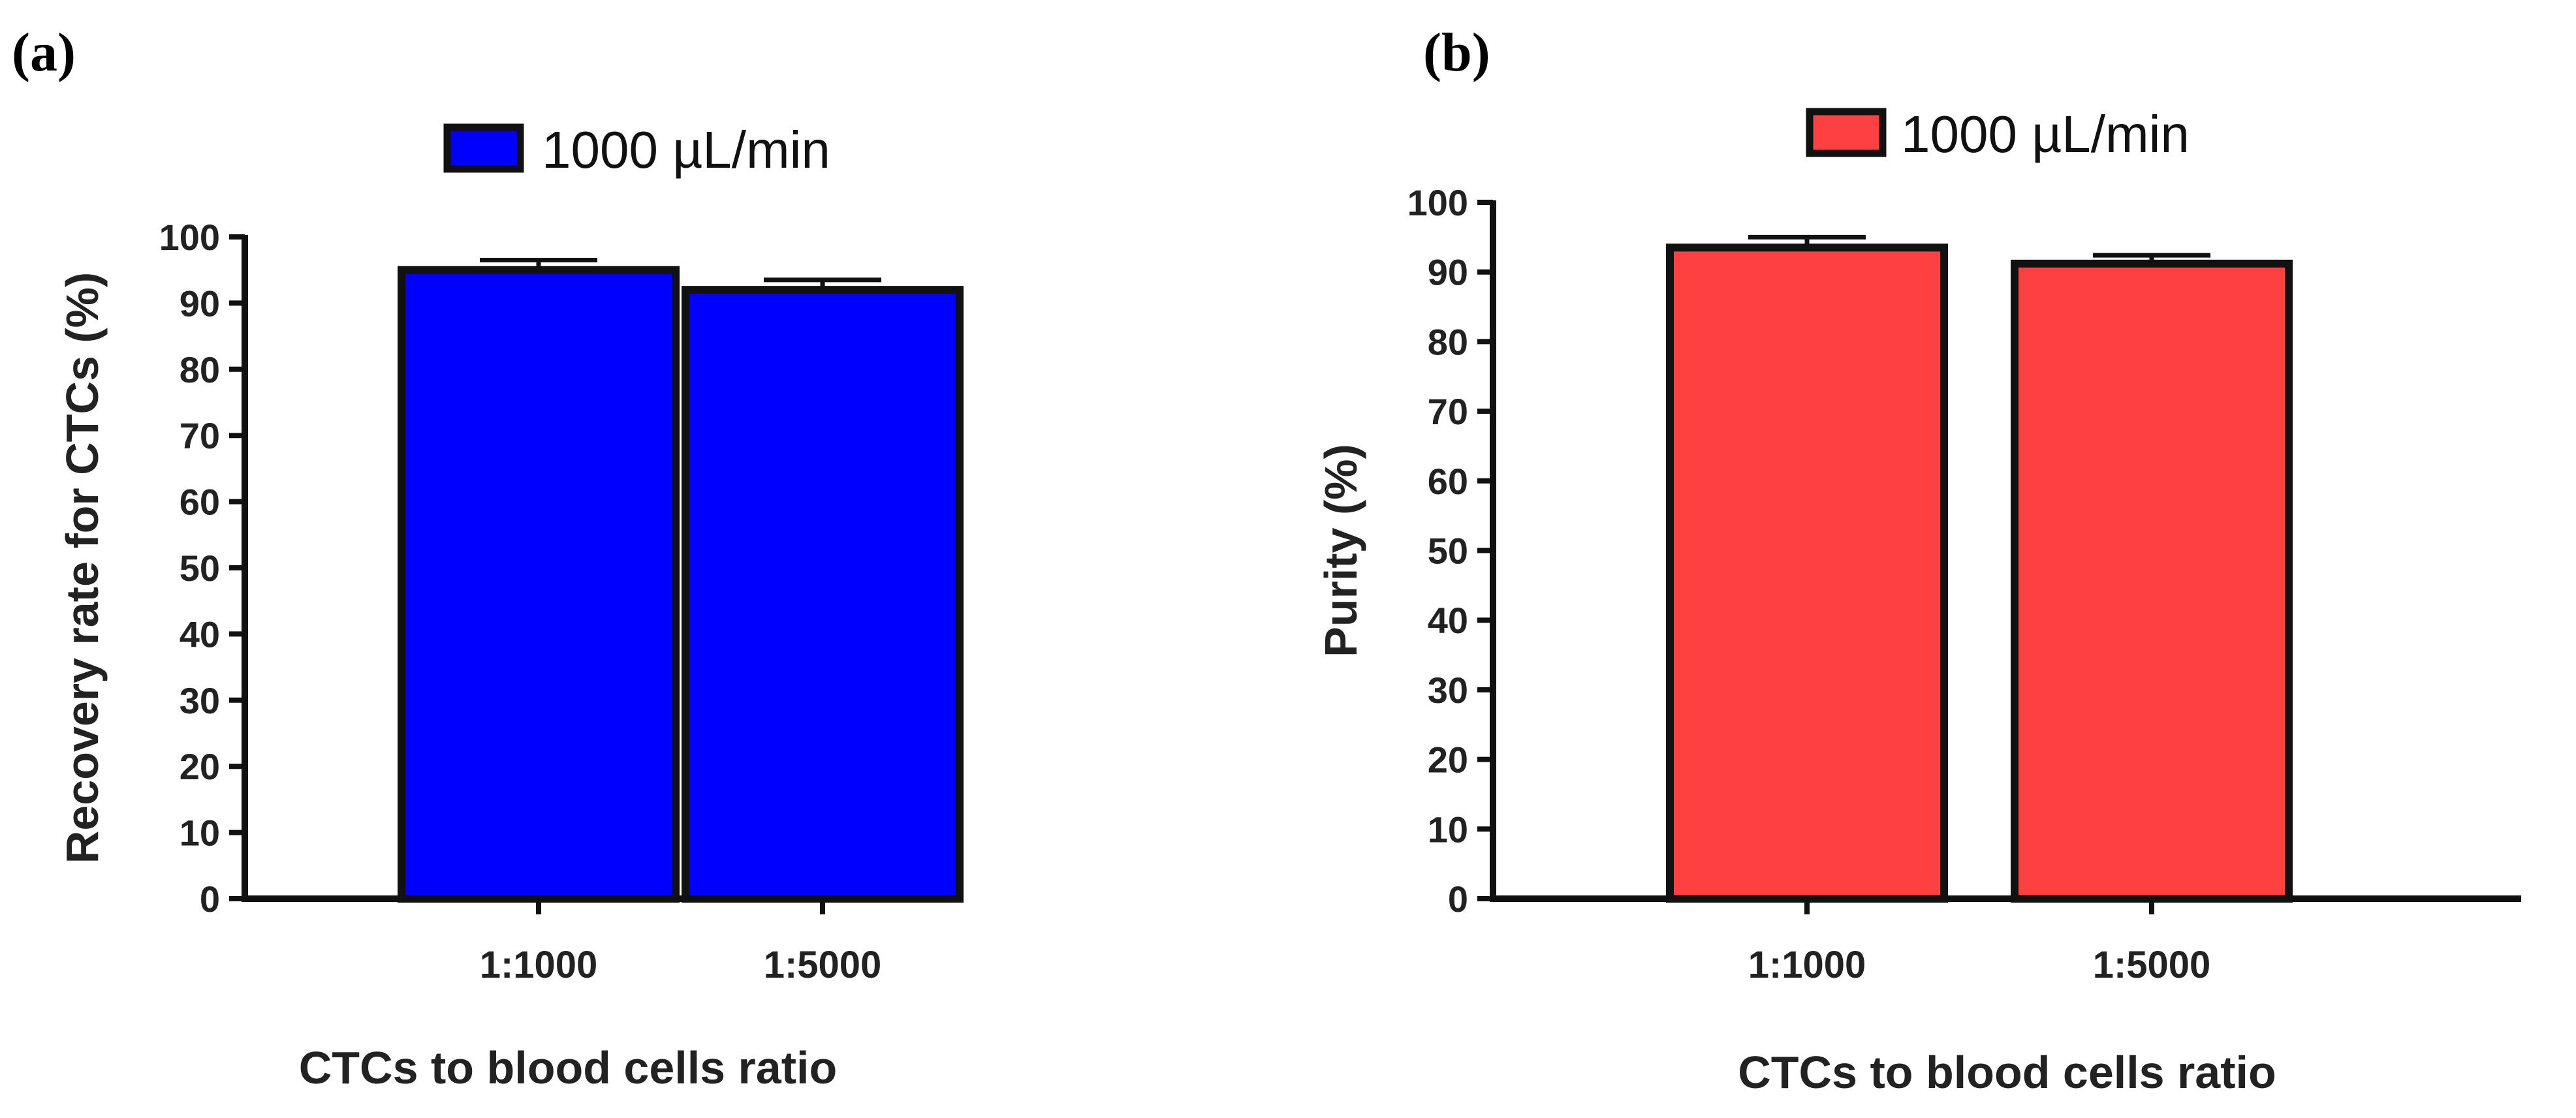 This screenshot has height=1118, width=2576. Describe the element at coordinates (1456, 52) in the screenshot. I see `panel-label: (b)` at that location.